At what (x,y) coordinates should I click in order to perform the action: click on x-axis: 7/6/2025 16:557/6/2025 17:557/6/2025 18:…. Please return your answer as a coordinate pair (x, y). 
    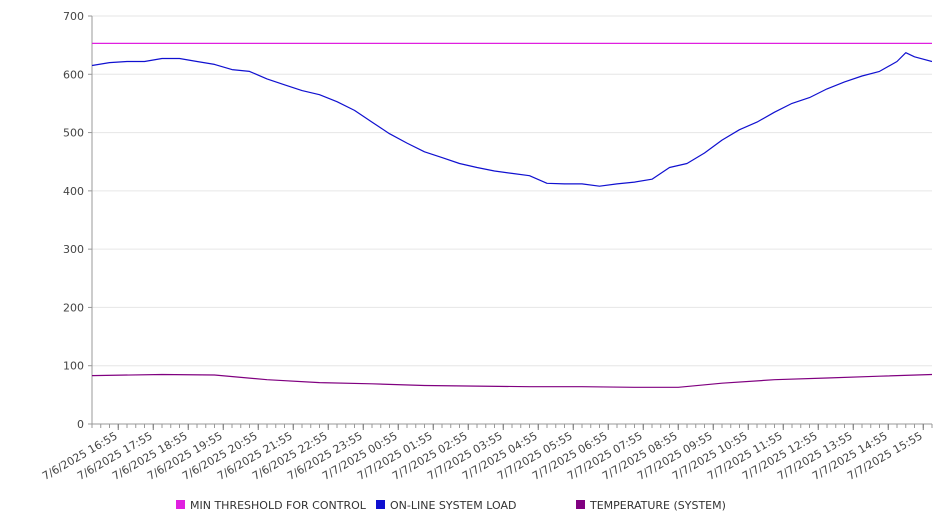
    Looking at the image, I should click on (486, 453).